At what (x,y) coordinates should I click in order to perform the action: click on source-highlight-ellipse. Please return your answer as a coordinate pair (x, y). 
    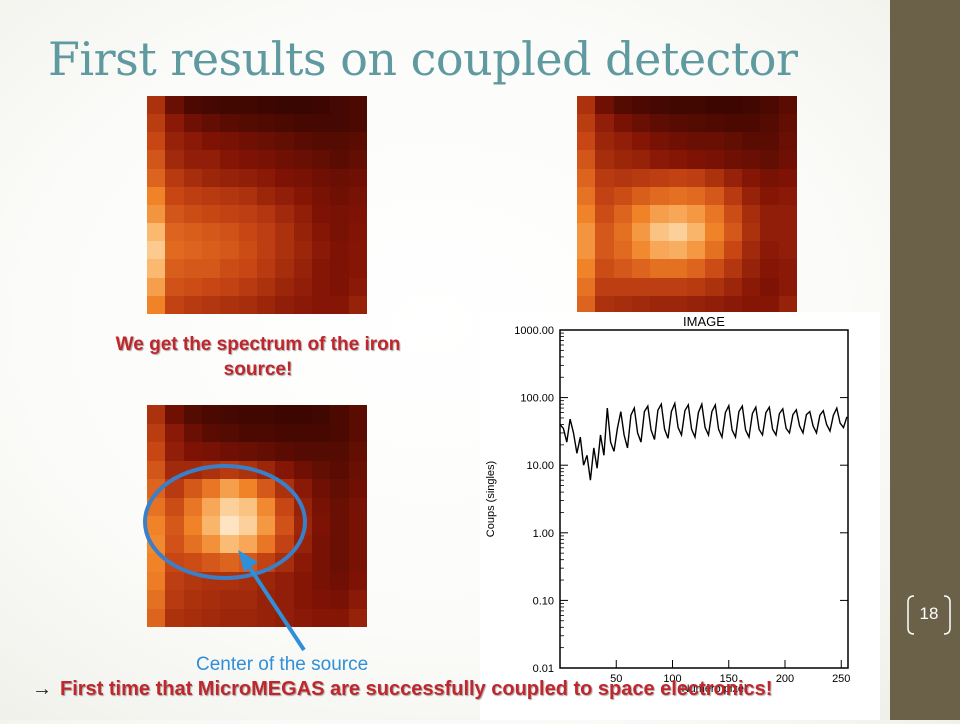
    Looking at the image, I should click on (225, 522).